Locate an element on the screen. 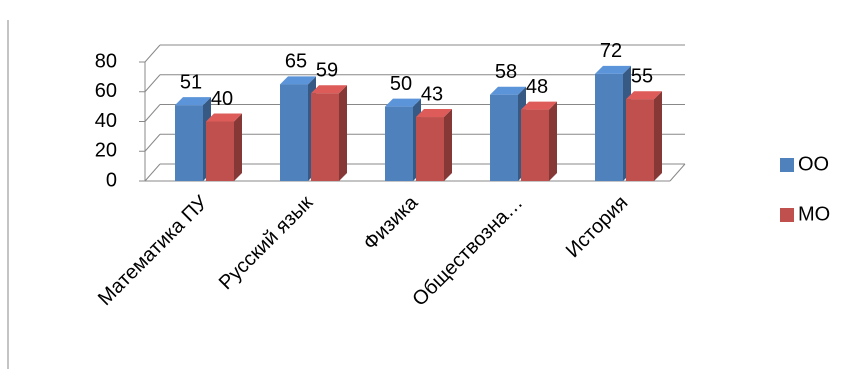 Image resolution: width=863 pixels, height=369 pixels. data-label: 58 is located at coordinates (506, 72).